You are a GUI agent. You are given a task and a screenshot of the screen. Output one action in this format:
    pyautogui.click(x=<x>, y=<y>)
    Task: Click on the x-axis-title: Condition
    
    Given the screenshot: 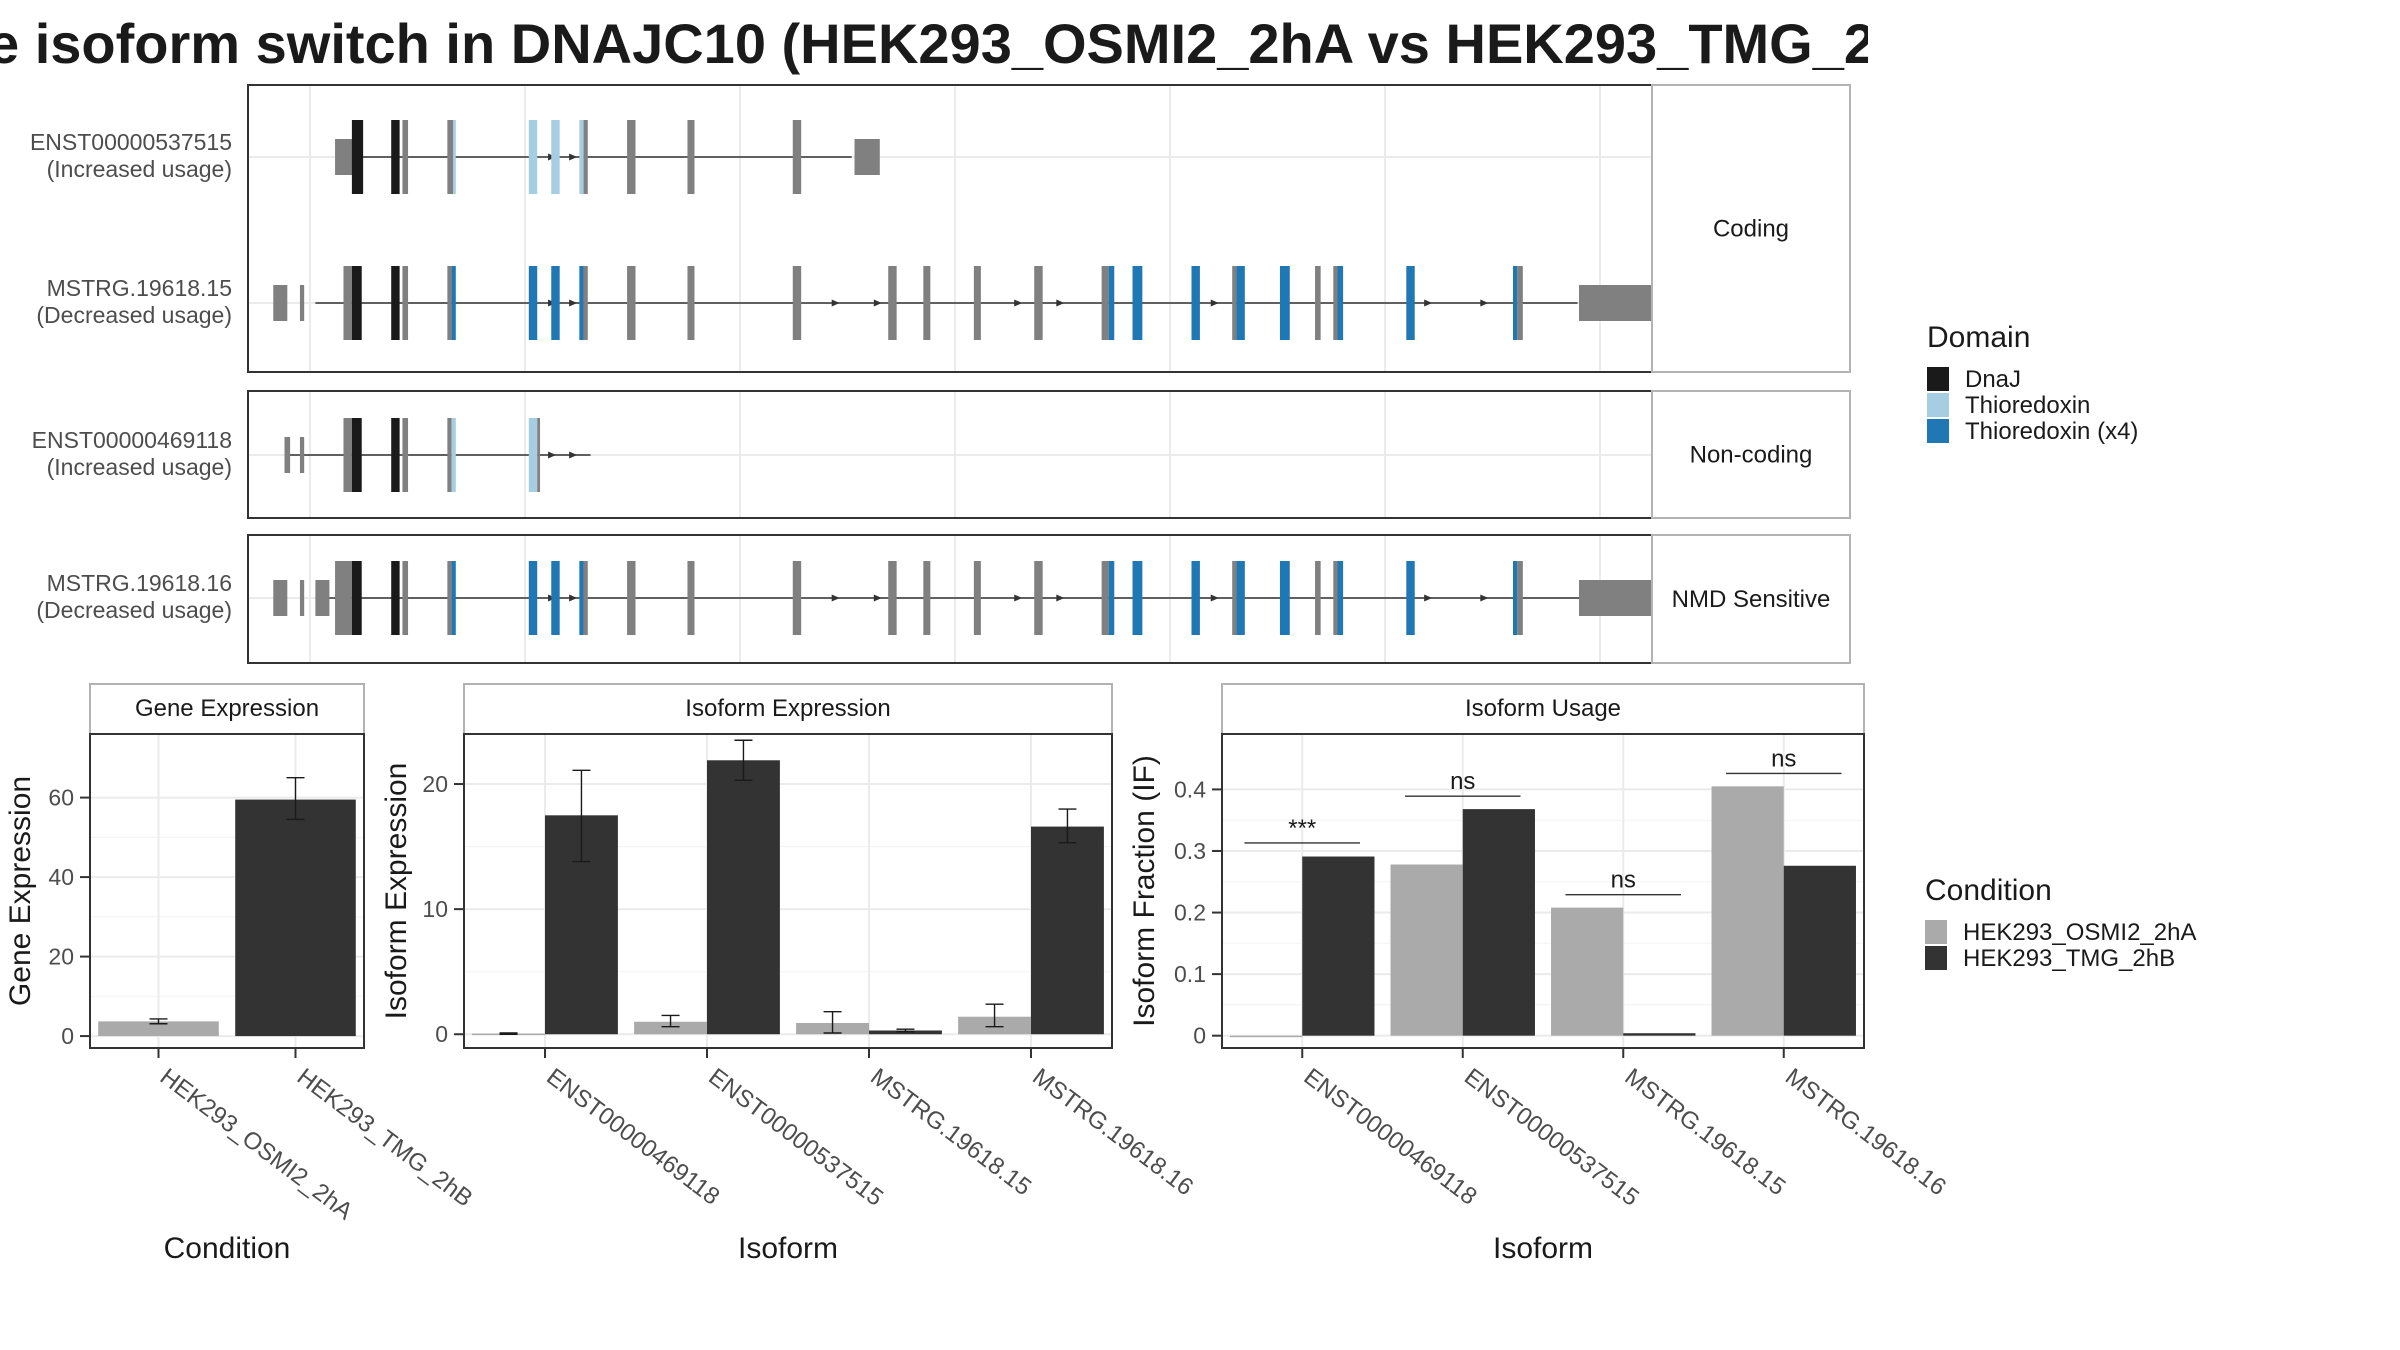 What is the action you would take?
    pyautogui.click(x=227, y=1248)
    